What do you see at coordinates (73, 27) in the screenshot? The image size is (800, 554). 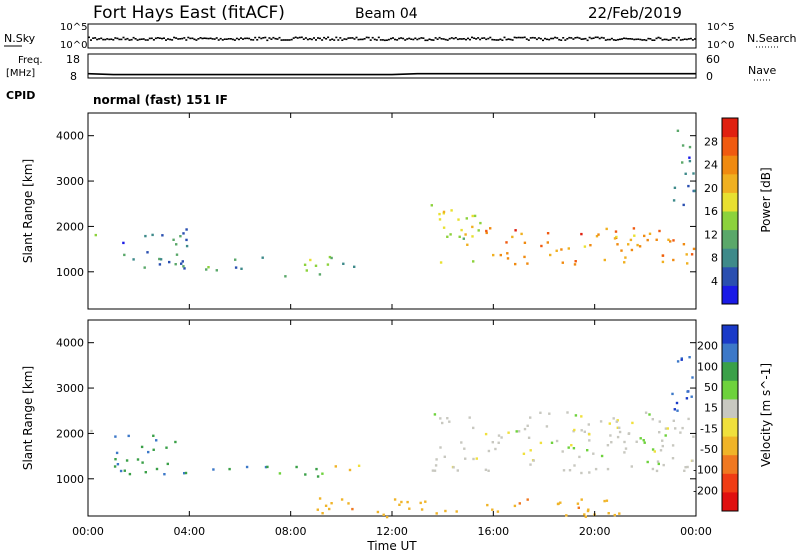 I see `noise-left-tick-top: 10^5` at bounding box center [73, 27].